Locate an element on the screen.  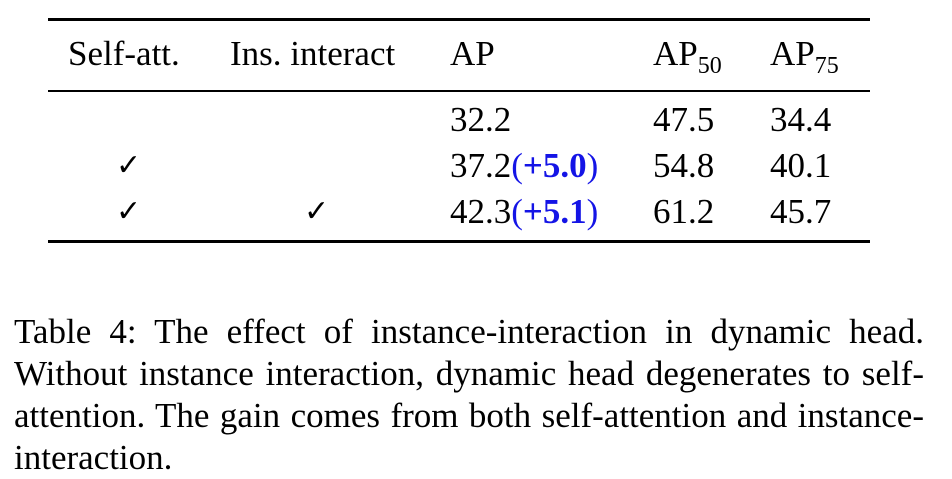
row-2-ap-gain: (+5.1) is located at coordinates (554, 211).